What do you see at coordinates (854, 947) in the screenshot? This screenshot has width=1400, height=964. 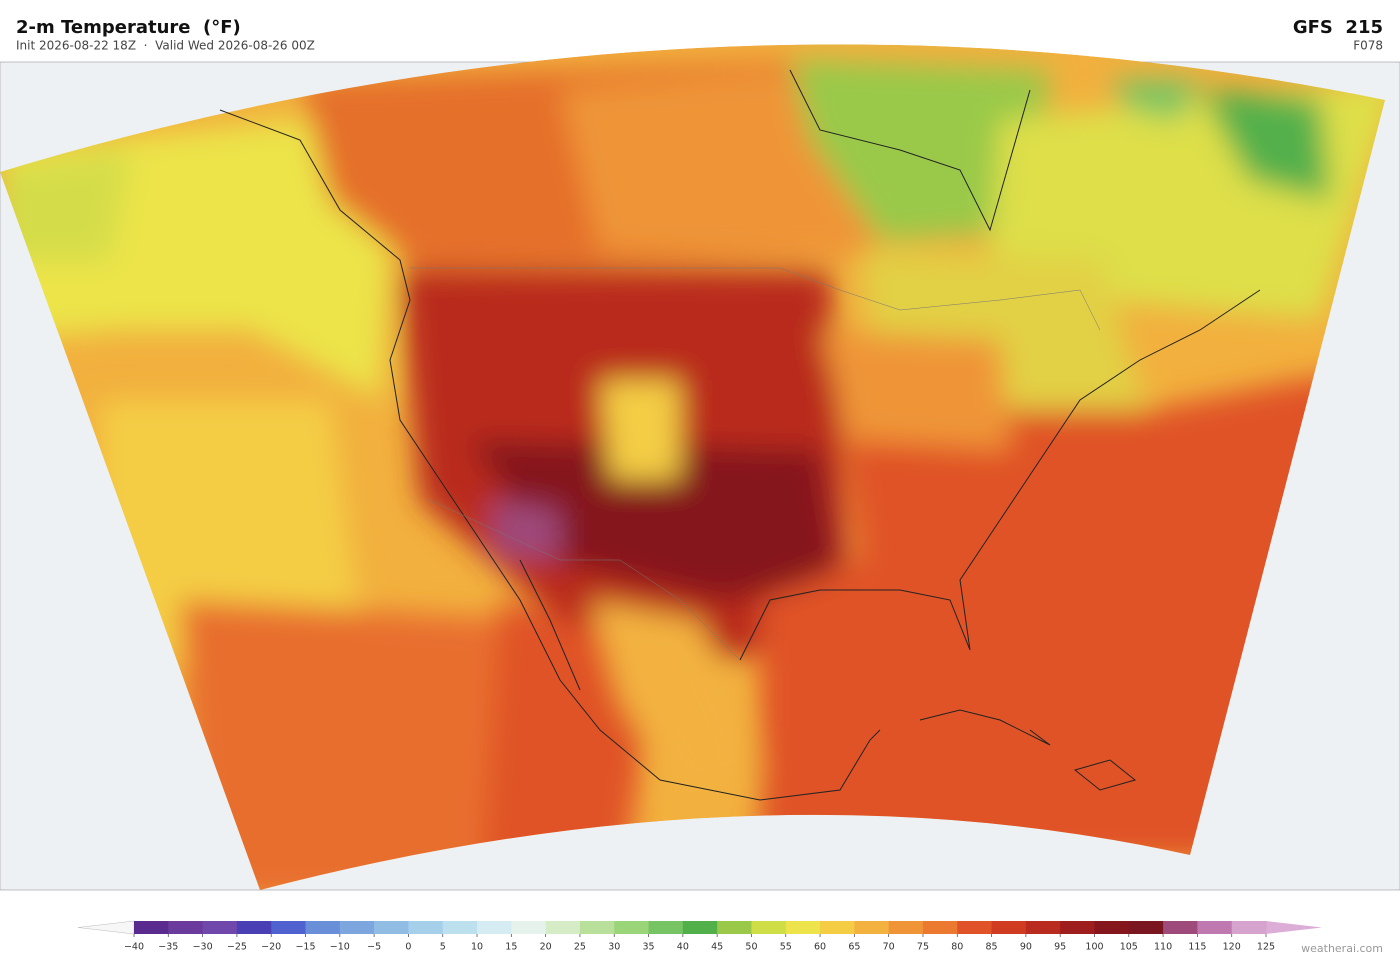 I see `colorbar-tick-label: 65` at bounding box center [854, 947].